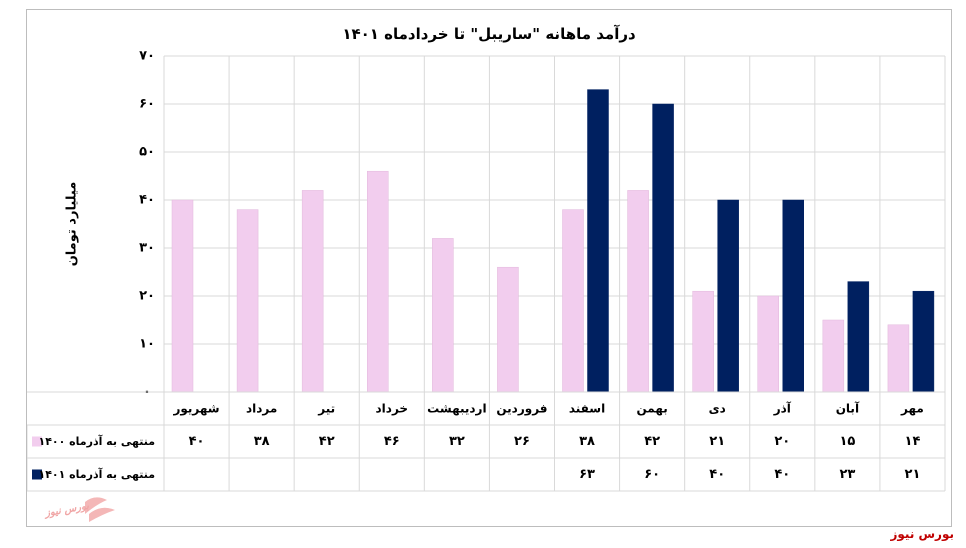  Describe the element at coordinates (522, 441) in the screenshot. I see `data-label: ۲۶` at that location.